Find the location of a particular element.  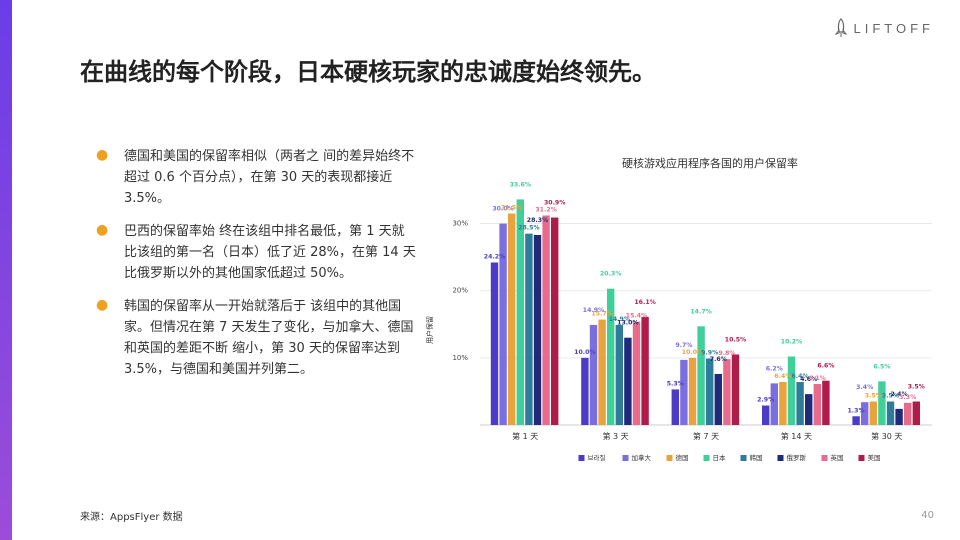

brand-logo: LIFTOFF is located at coordinates (884, 28).